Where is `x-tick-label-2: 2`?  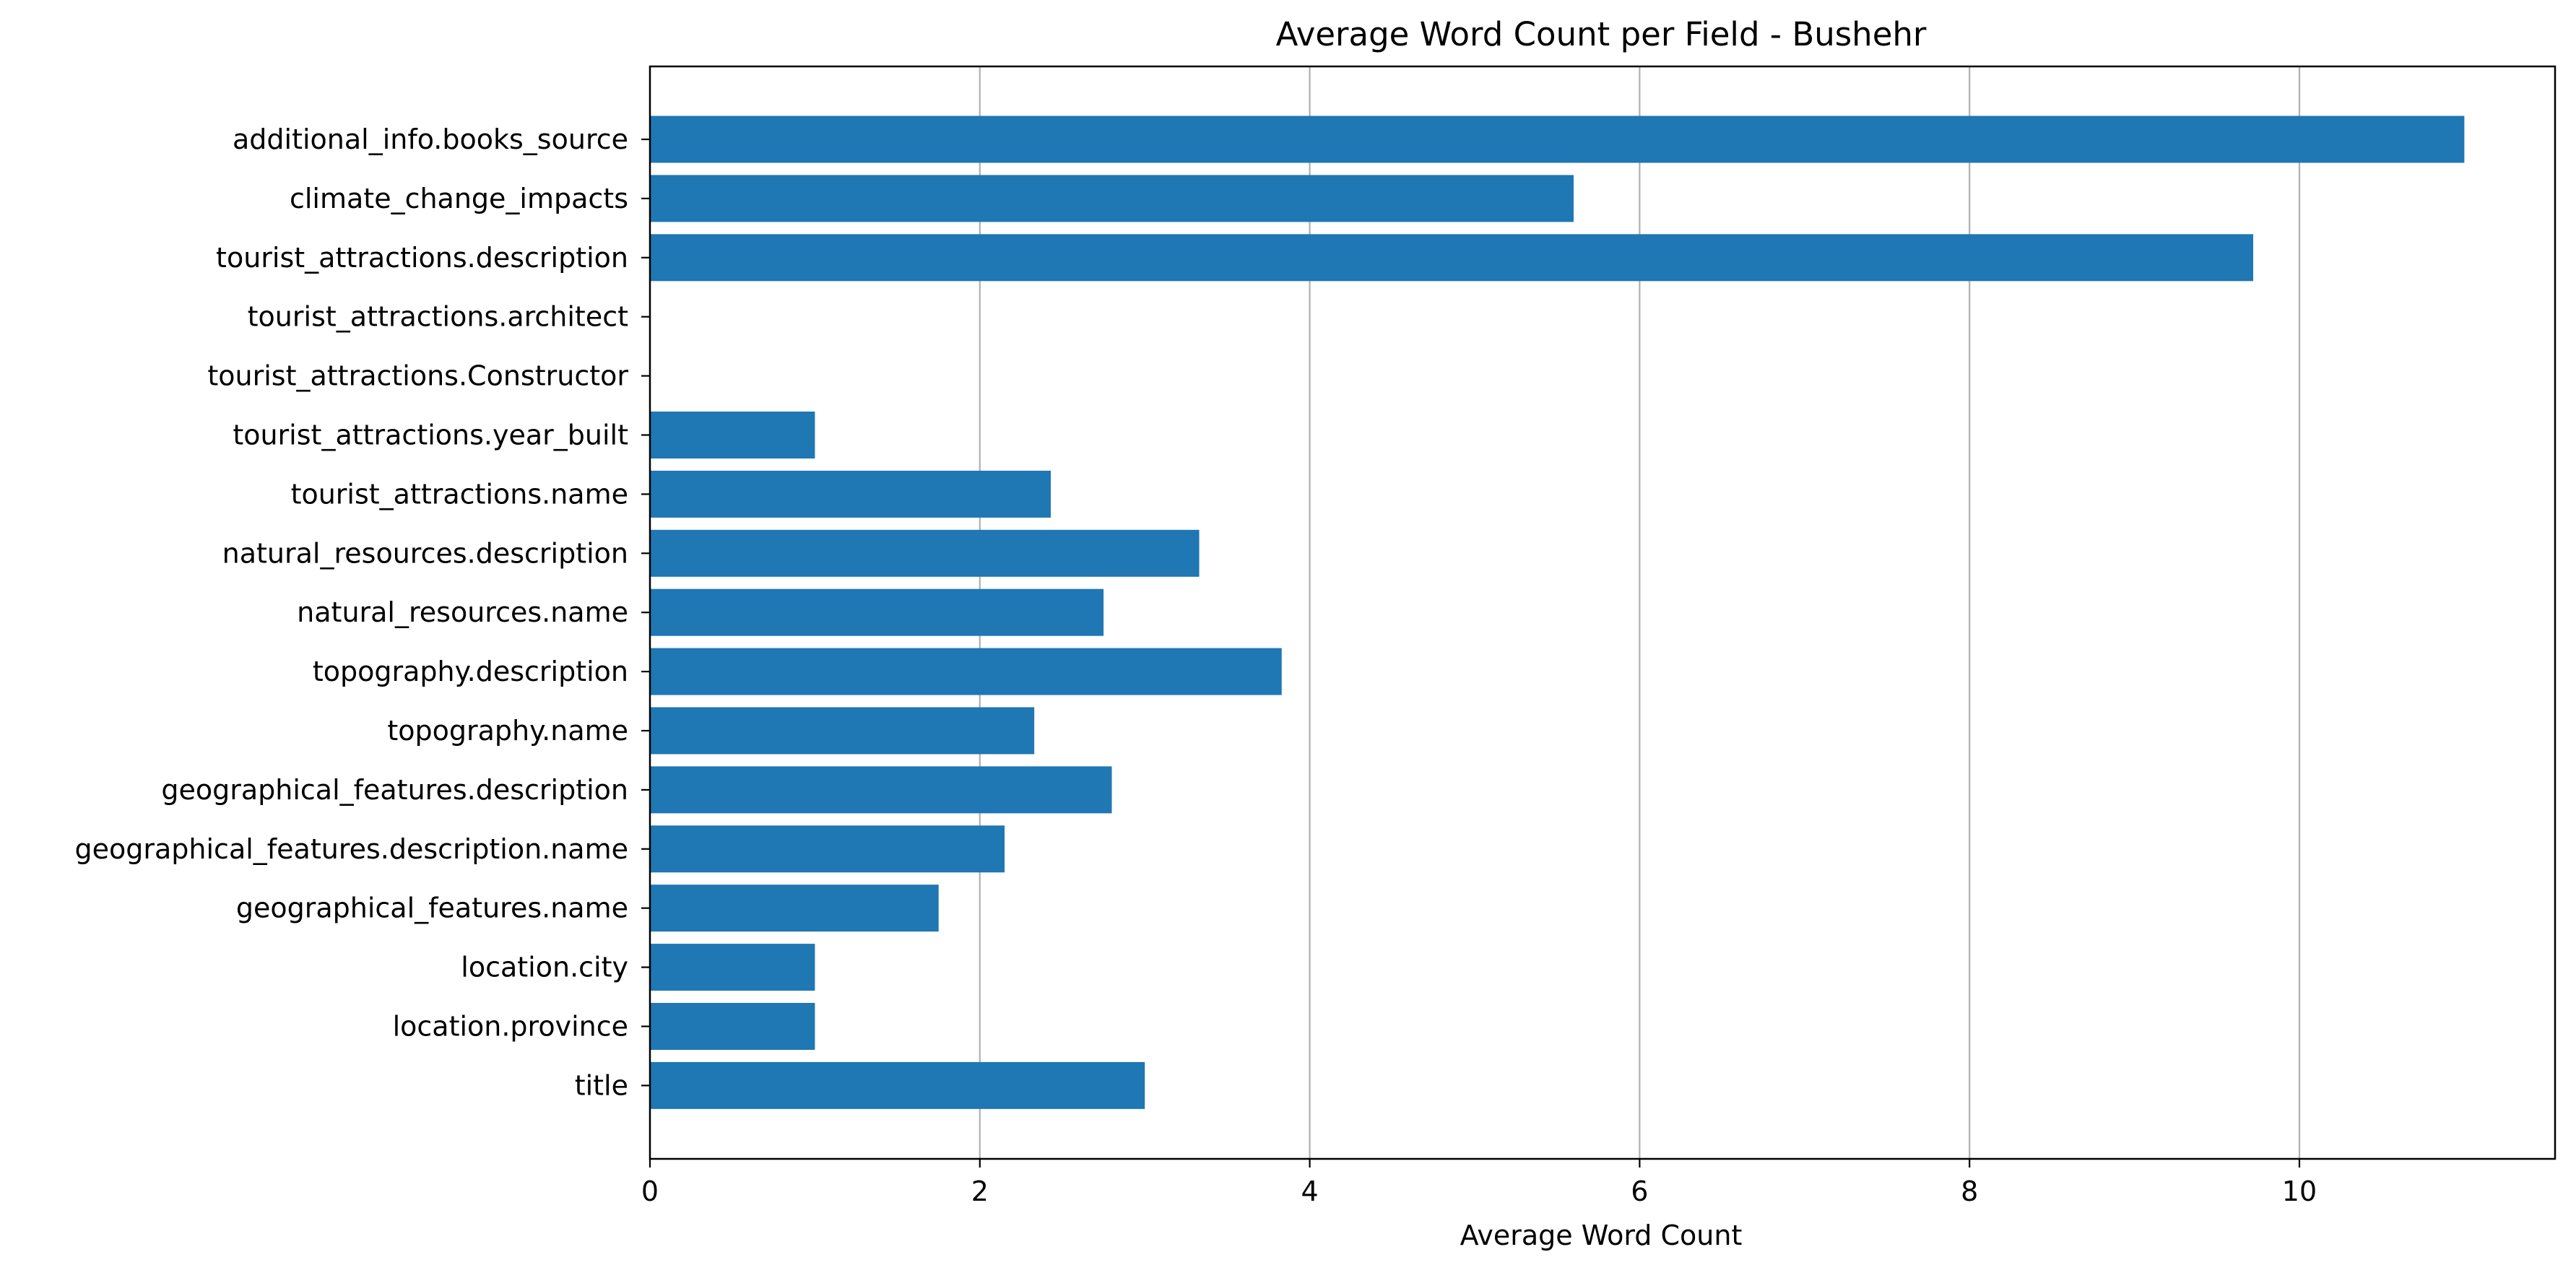 x-tick-label-2: 2 is located at coordinates (980, 1191).